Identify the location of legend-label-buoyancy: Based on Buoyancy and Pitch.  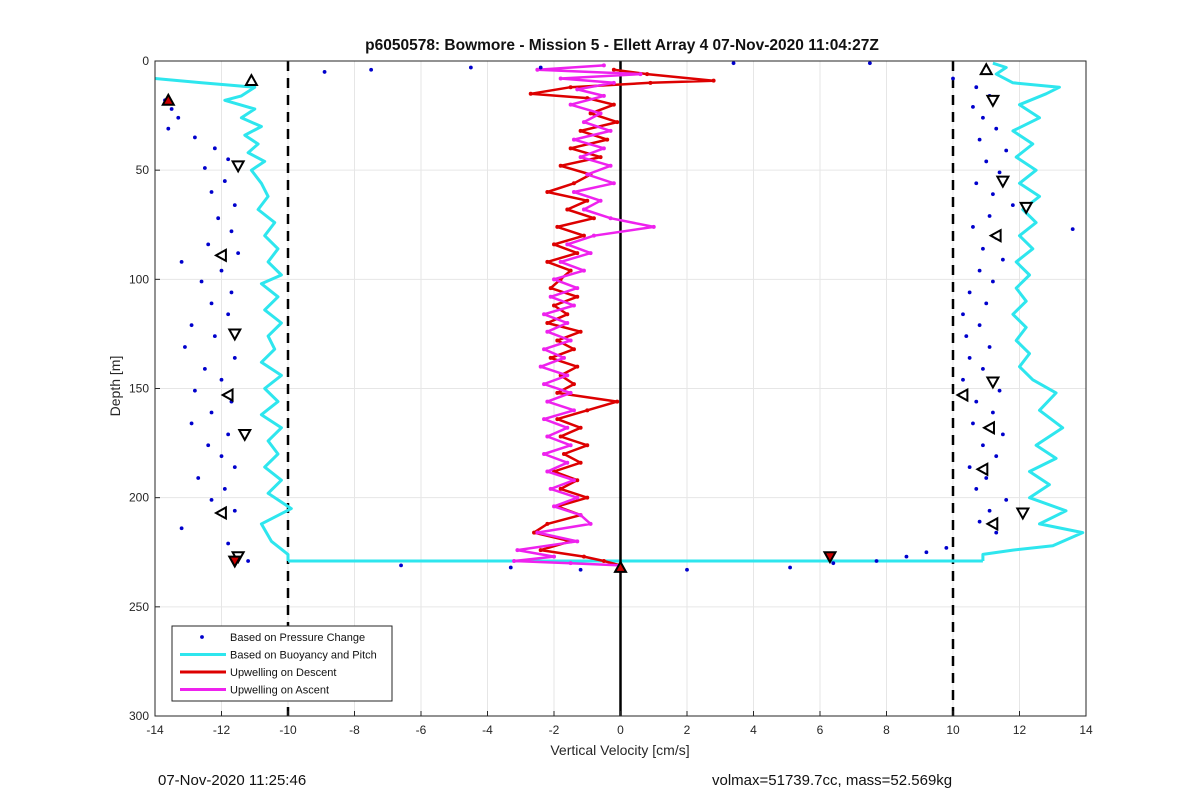
(303, 656).